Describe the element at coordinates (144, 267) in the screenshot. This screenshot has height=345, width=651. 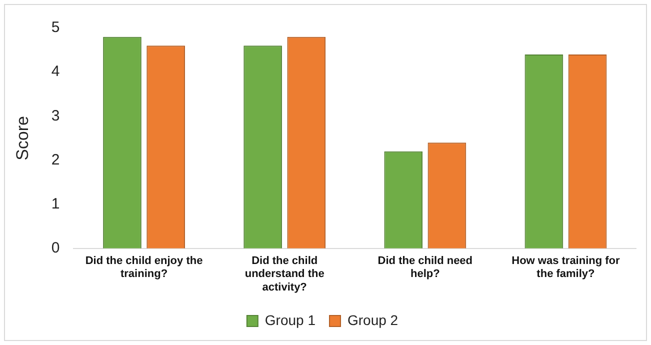
I see `x-tick-label: Did the child enjoy the training?` at that location.